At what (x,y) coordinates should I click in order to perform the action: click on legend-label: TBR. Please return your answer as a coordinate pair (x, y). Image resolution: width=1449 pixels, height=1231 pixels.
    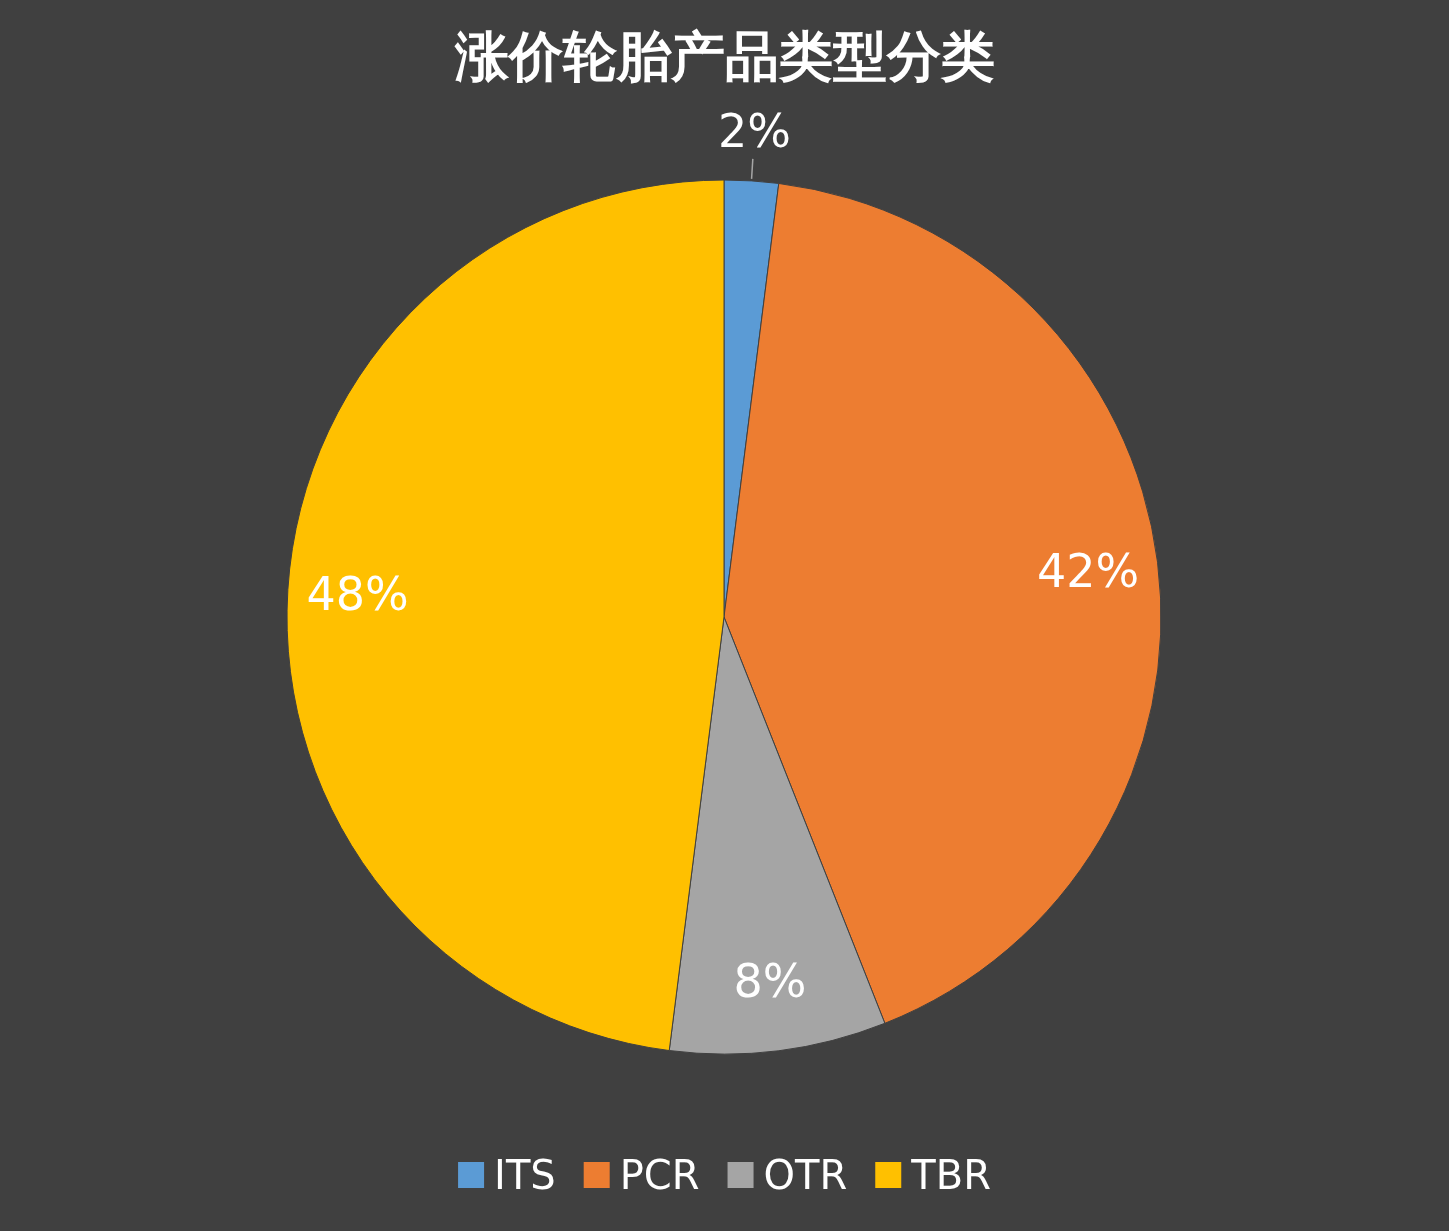
    Looking at the image, I should click on (950, 1175).